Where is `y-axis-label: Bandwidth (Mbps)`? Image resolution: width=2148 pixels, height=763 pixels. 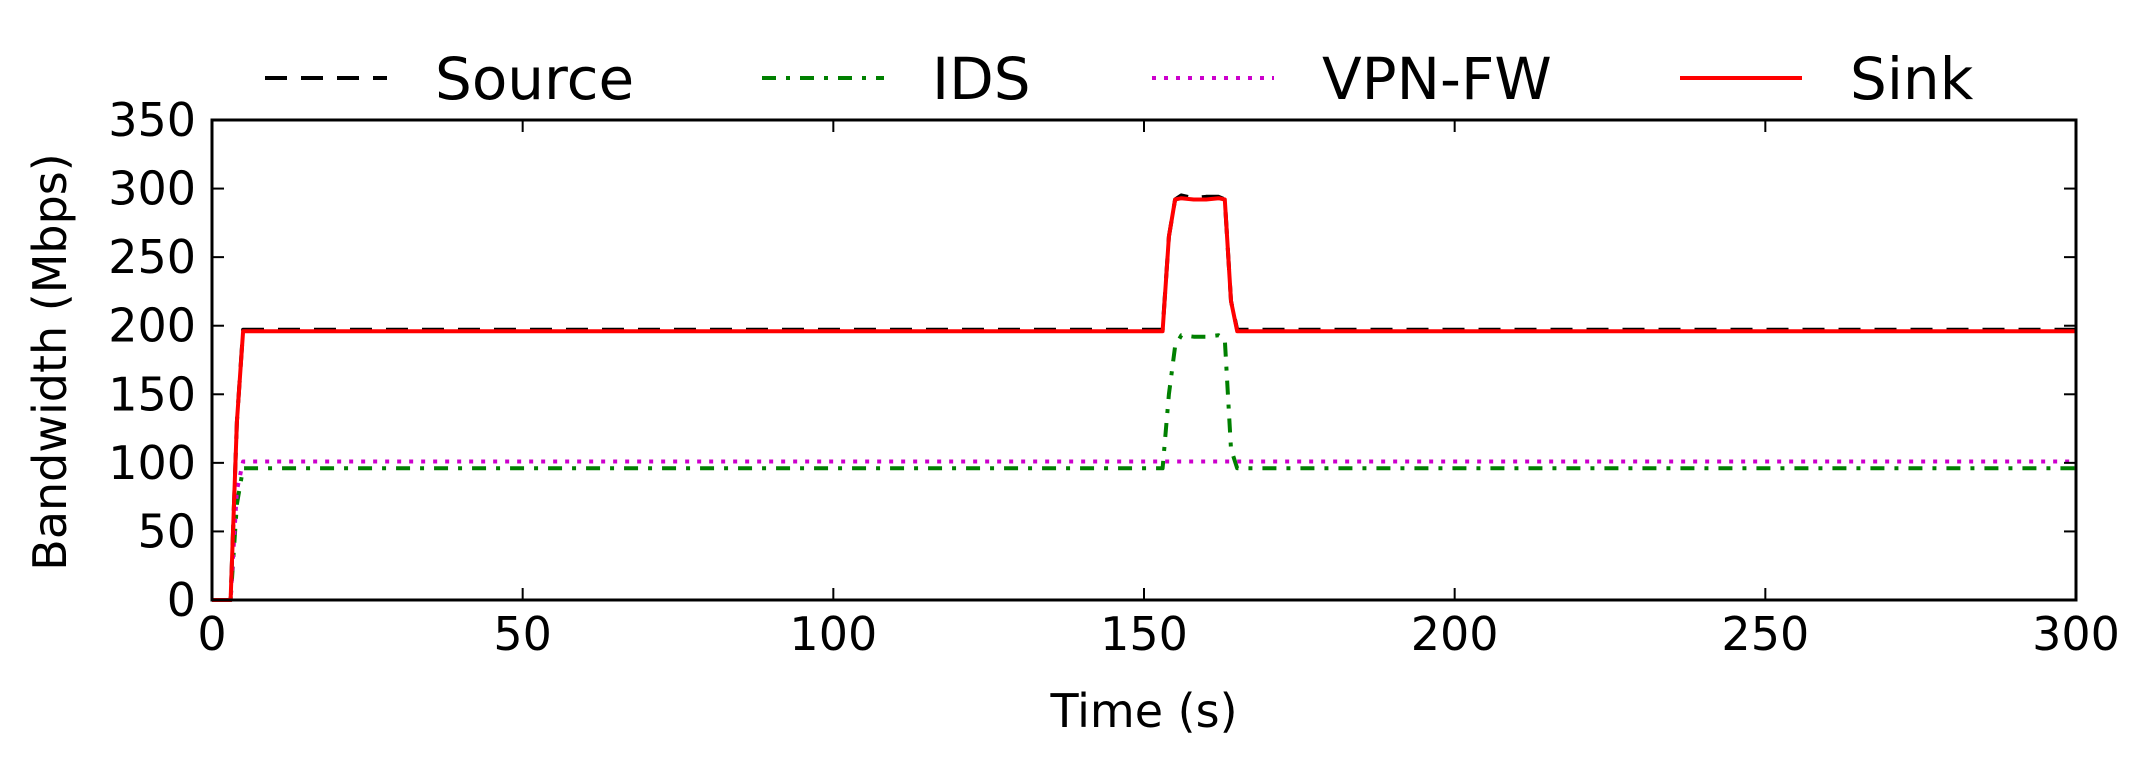
y-axis-label: Bandwidth (Mbps) is located at coordinates (50, 361).